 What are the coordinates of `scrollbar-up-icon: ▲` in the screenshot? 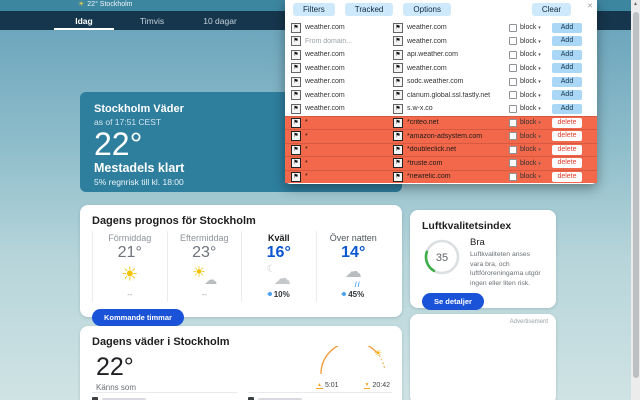 It's located at (635, 4).